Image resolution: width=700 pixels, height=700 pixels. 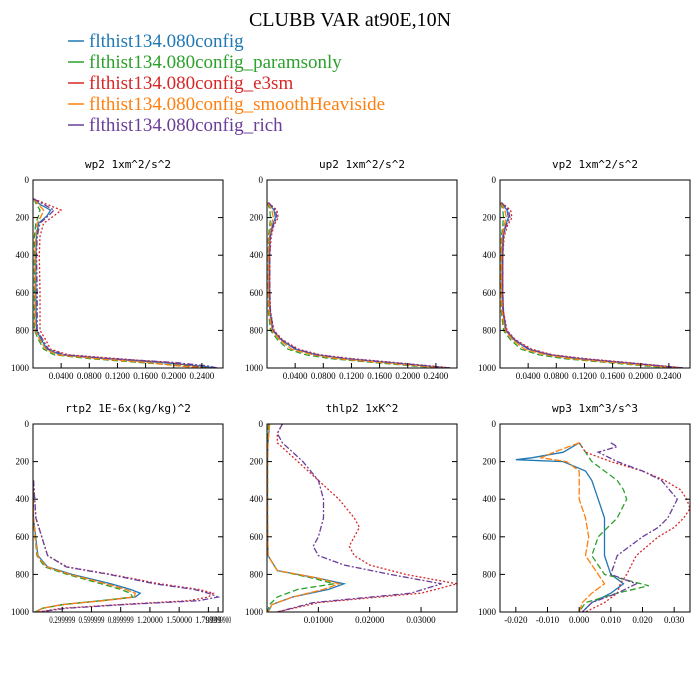 I want to click on legend-label-0: flthist134.080config, so click(x=166, y=41).